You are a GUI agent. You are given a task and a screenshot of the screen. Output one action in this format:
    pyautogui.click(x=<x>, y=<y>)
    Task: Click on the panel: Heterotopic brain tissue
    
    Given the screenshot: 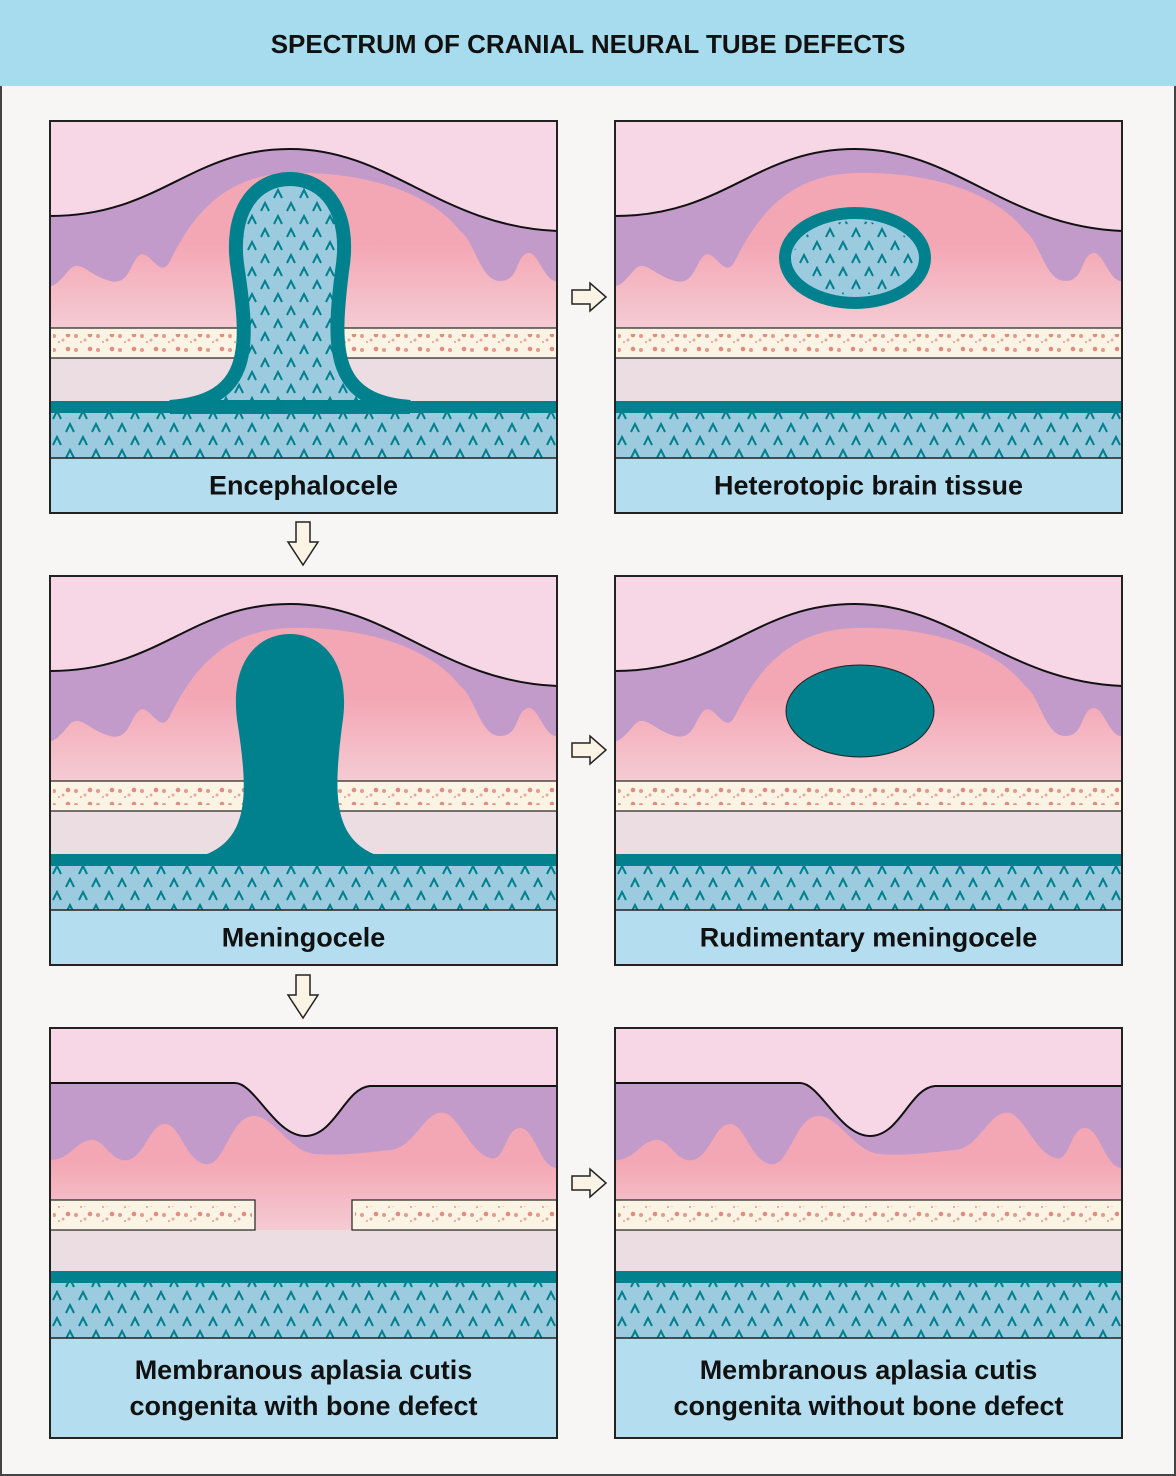 What is the action you would take?
    pyautogui.click(x=868, y=317)
    